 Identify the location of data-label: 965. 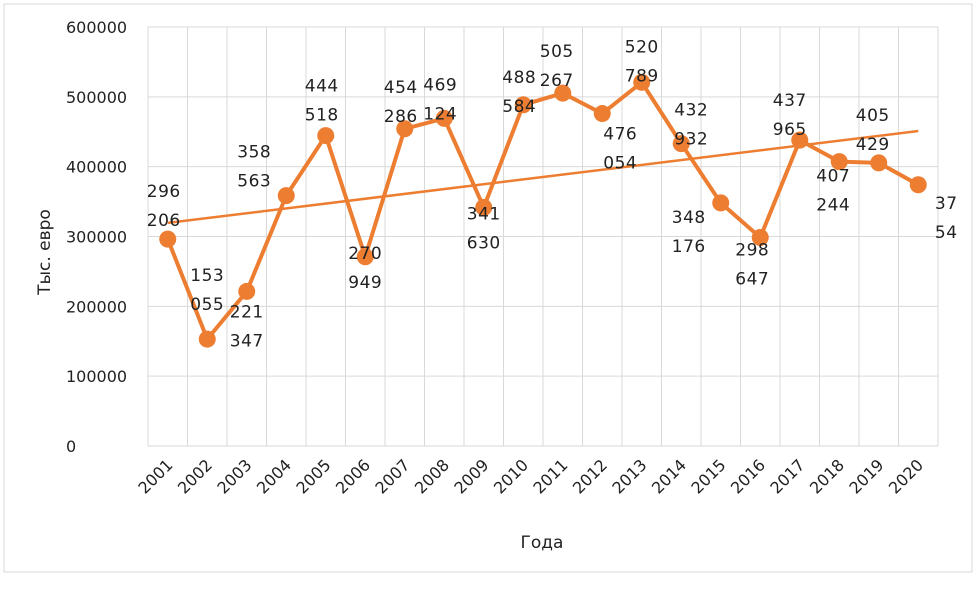
(790, 130).